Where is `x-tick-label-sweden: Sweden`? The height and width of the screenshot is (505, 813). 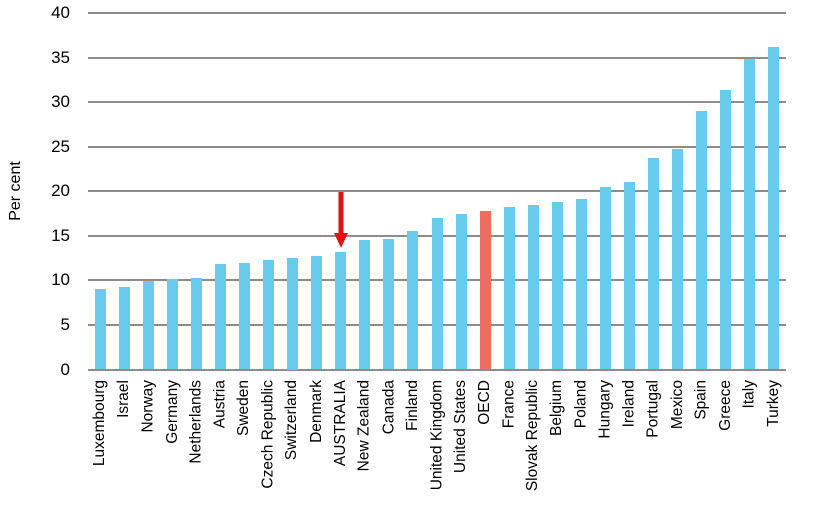
x-tick-label-sweden: Sweden is located at coordinates (244, 408).